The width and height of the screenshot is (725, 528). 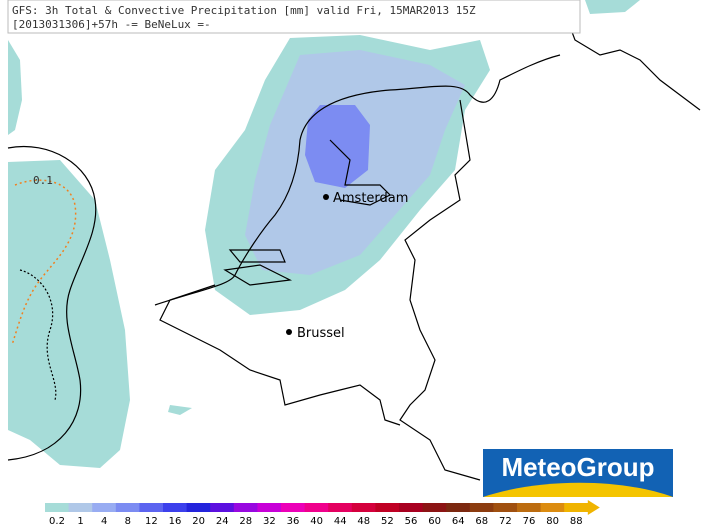 I want to click on logo: MeteoGroup, so click(x=578, y=473).